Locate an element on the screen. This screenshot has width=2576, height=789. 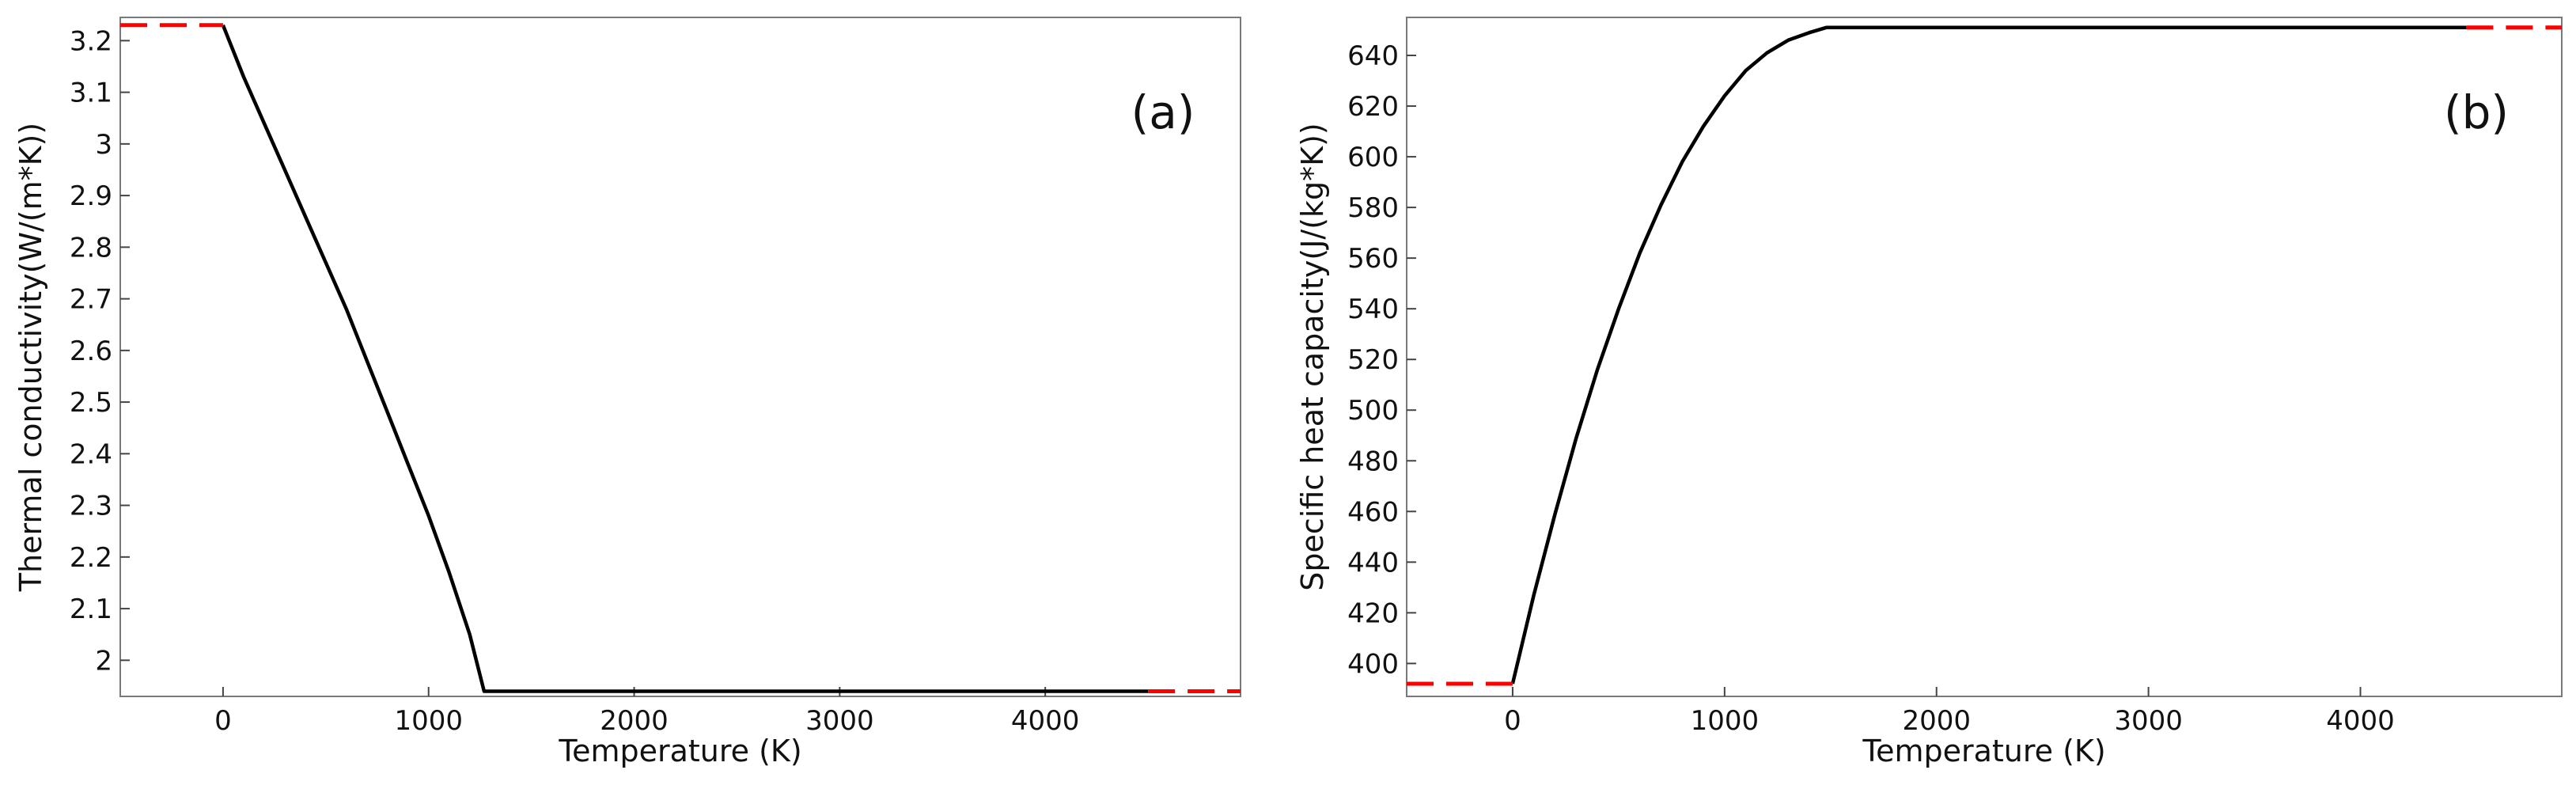
y-tick-label: 560 is located at coordinates (1373, 259).